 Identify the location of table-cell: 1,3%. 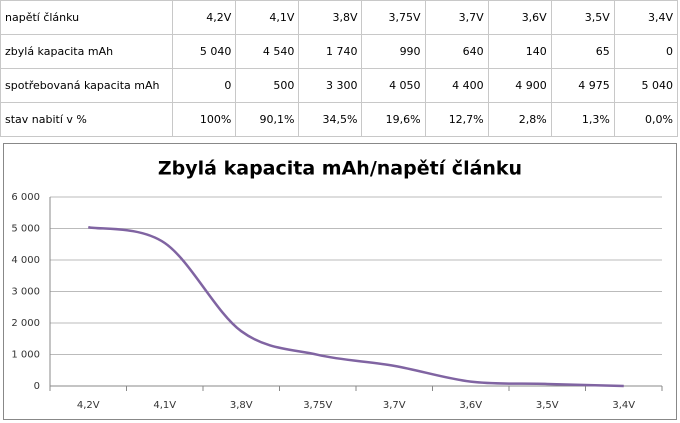
(582, 119).